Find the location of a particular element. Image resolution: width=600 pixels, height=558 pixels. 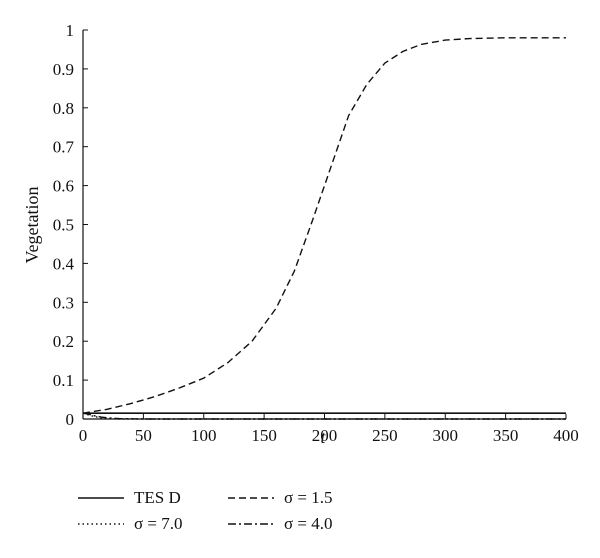

y-tick-label: 0.5 is located at coordinates (63, 225).